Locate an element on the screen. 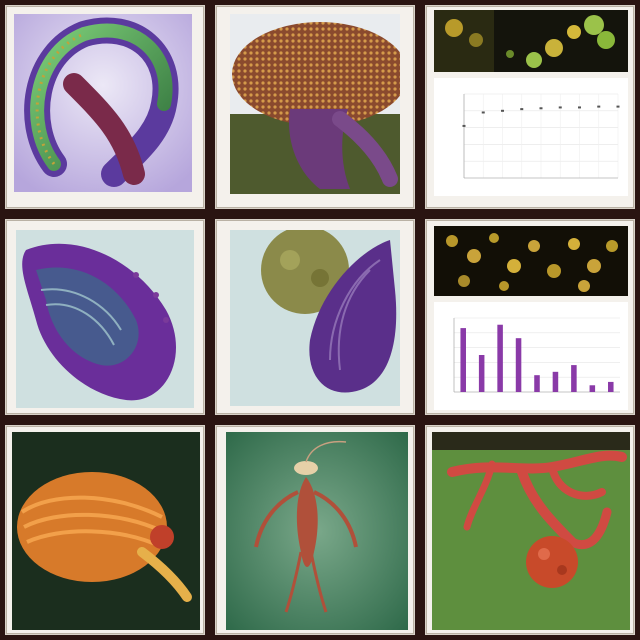 This screenshot has width=640, height=640. panel-red-crustacean is located at coordinates (315, 530).